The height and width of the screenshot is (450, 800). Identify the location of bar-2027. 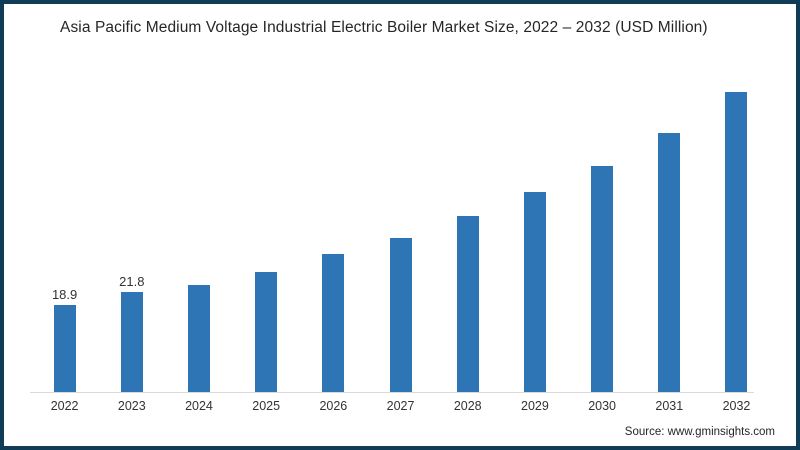
(400, 314).